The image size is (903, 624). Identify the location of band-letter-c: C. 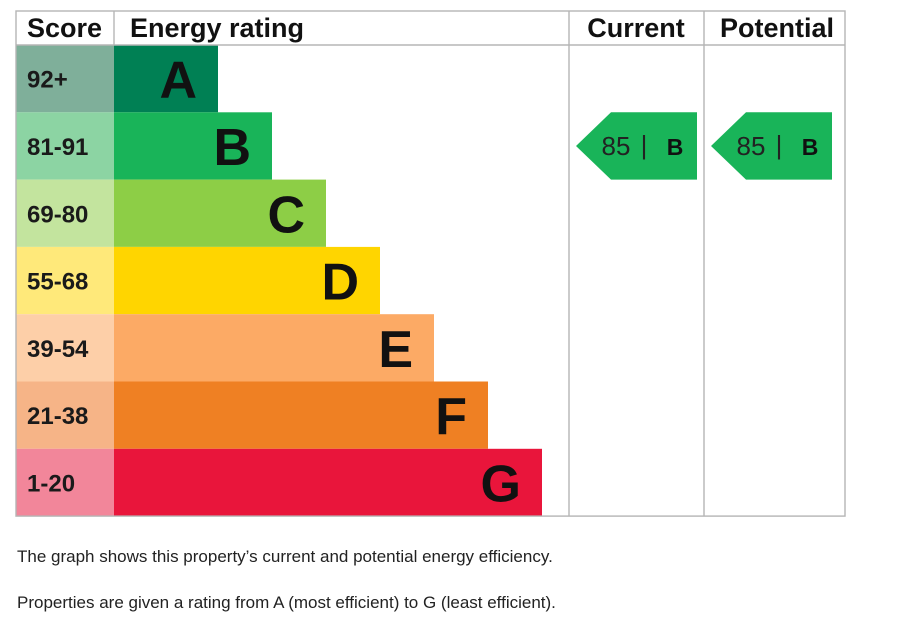
(286, 215).